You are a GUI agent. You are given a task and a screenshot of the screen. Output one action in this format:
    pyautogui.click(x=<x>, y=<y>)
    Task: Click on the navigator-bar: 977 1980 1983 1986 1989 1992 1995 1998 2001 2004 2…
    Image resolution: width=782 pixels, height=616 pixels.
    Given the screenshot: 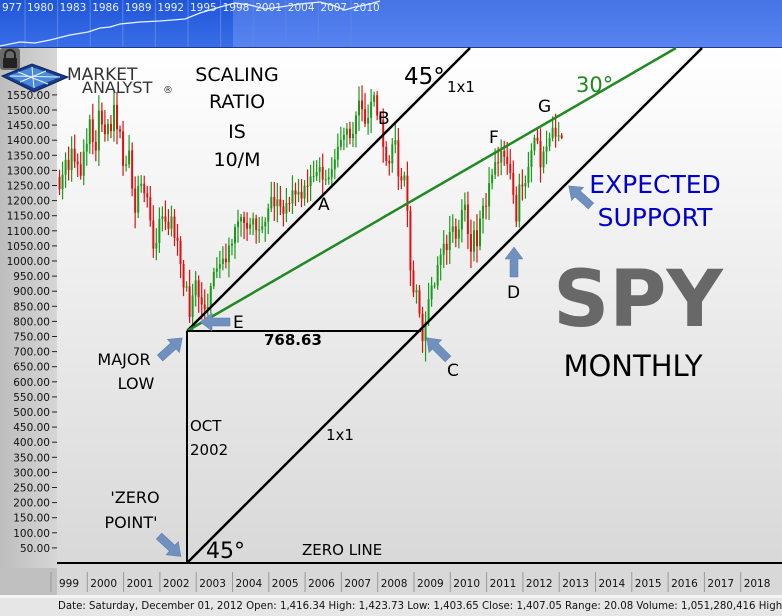 What is the action you would take?
    pyautogui.click(x=391, y=24)
    